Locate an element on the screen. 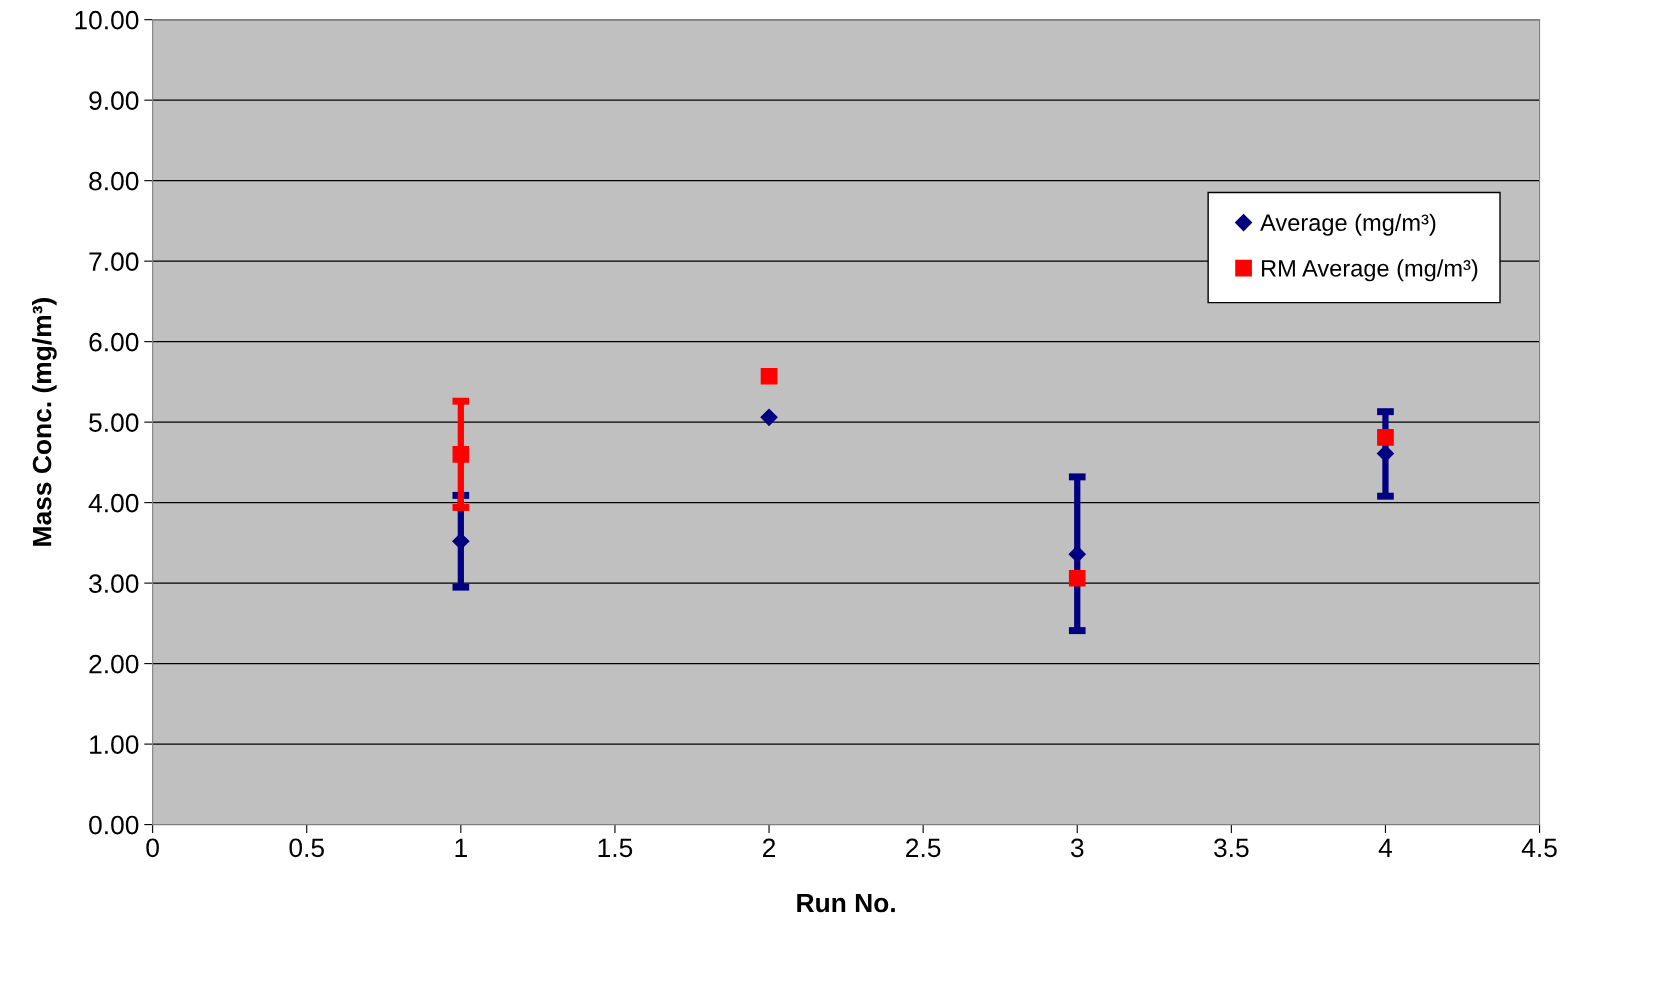  y-tick-label: 2.00 is located at coordinates (114, 664).